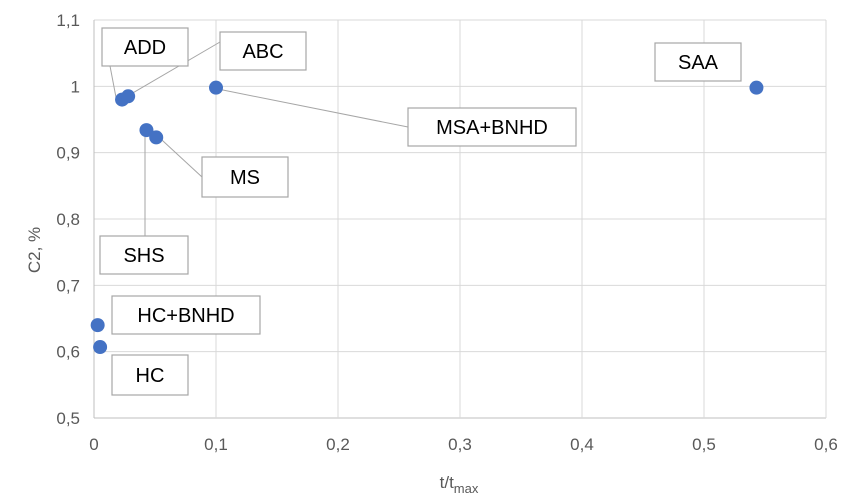 The height and width of the screenshot is (495, 842). What do you see at coordinates (34, 250) in the screenshot?
I see `y-axis-title: C2, %` at bounding box center [34, 250].